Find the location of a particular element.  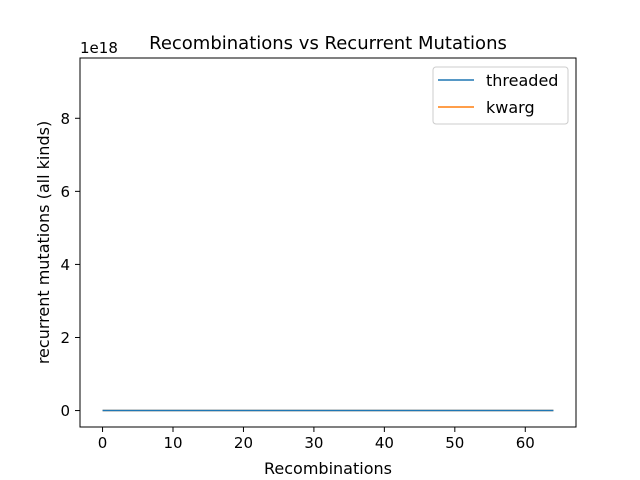

legend: threaded kwarg is located at coordinates (500, 95).